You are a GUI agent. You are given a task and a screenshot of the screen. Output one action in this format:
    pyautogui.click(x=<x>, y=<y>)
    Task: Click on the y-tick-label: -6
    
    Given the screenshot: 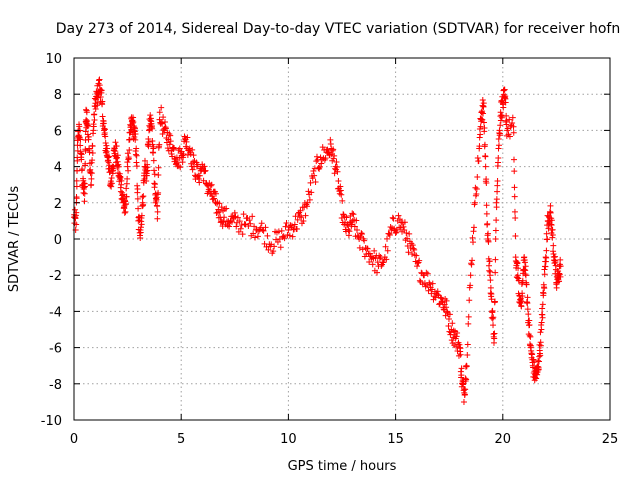 What is the action you would take?
    pyautogui.click(x=55, y=349)
    